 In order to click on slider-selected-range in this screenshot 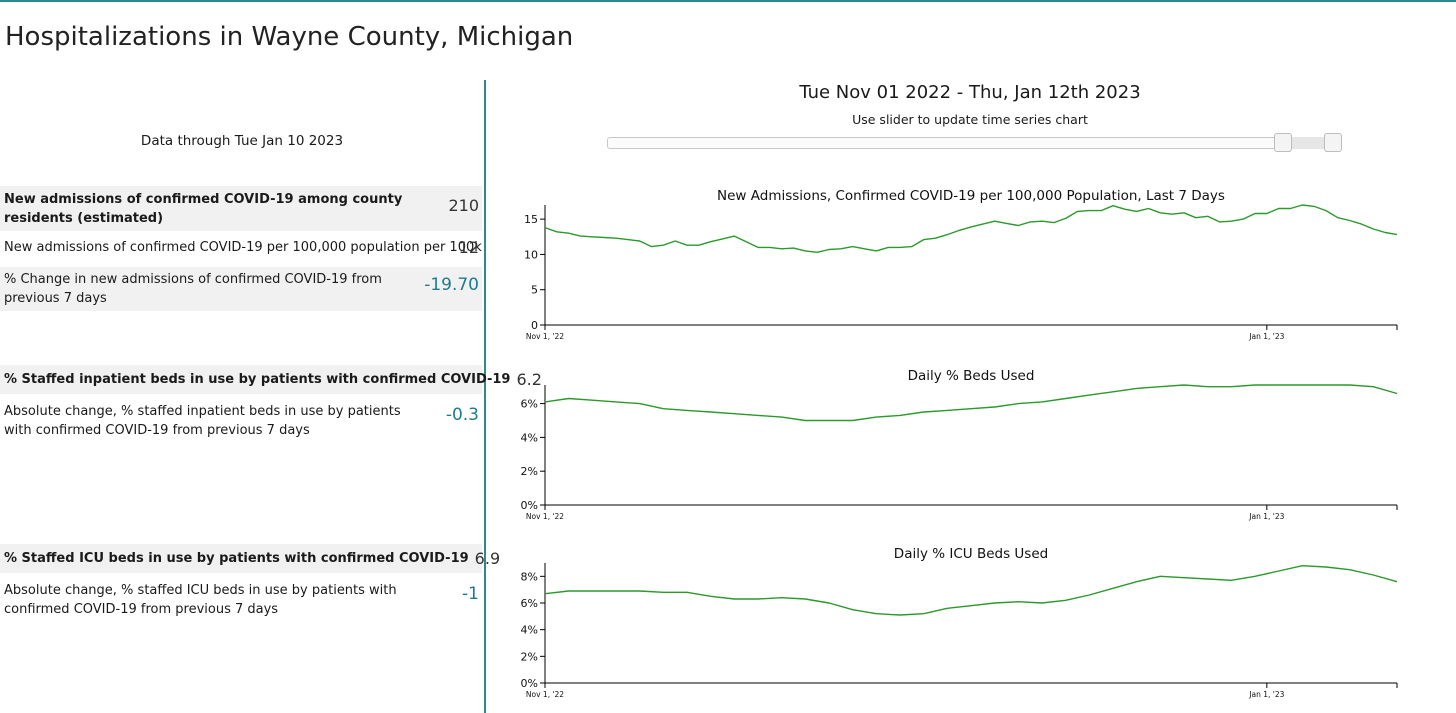, I will do `click(1307, 143)`.